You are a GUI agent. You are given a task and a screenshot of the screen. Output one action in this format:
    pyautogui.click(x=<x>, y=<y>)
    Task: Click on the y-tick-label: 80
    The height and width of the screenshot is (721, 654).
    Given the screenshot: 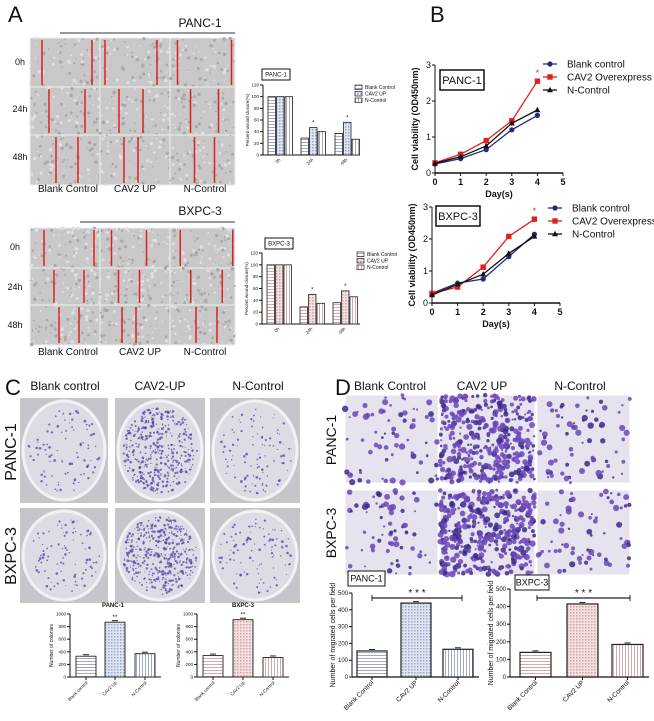 What is the action you would take?
    pyautogui.click(x=256, y=276)
    